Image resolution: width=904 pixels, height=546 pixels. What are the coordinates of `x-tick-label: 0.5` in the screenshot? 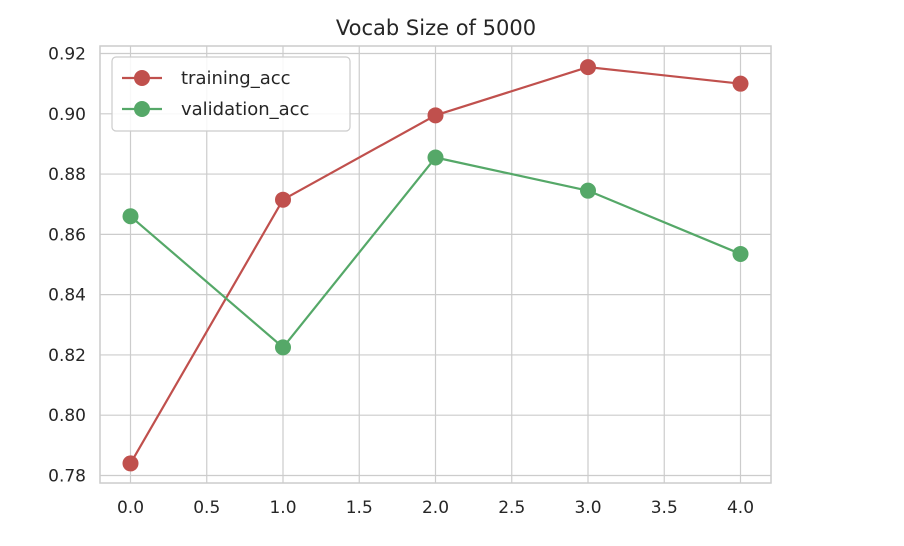 It's located at (206, 508).